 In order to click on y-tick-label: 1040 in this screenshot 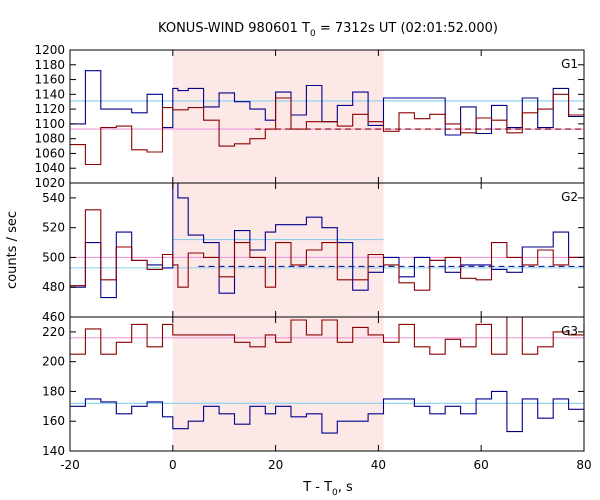, I will do `click(49, 168)`.